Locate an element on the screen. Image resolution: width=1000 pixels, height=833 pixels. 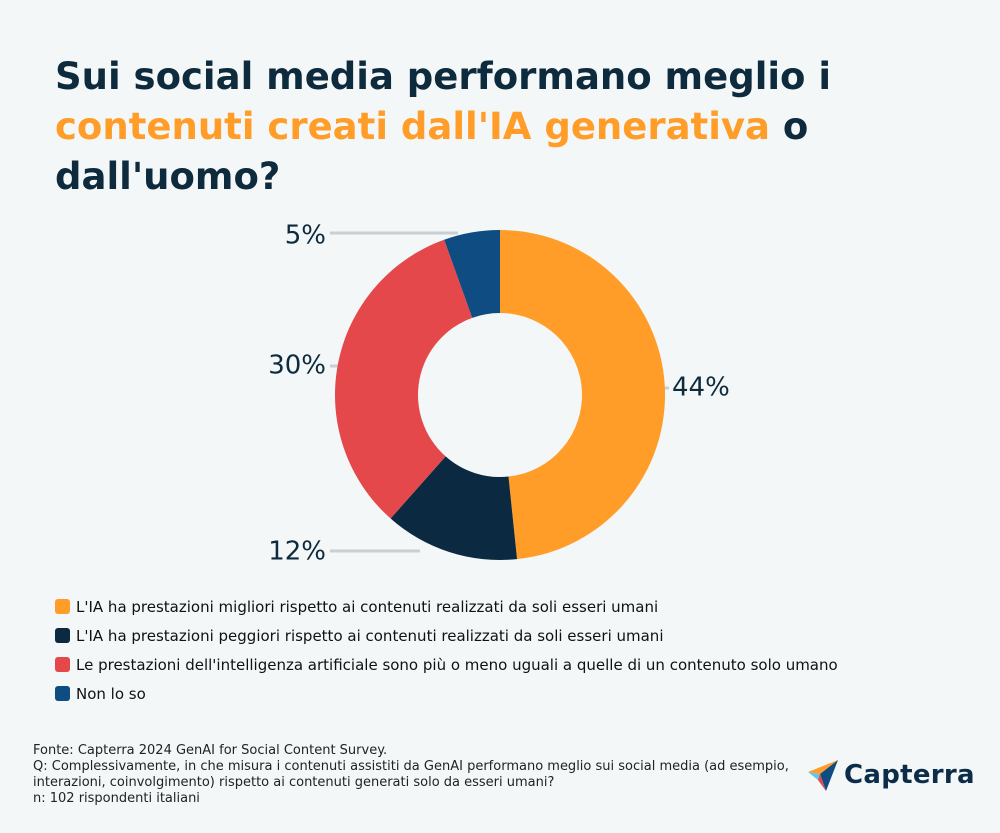
data-label-2: 30% is located at coordinates (297, 366).